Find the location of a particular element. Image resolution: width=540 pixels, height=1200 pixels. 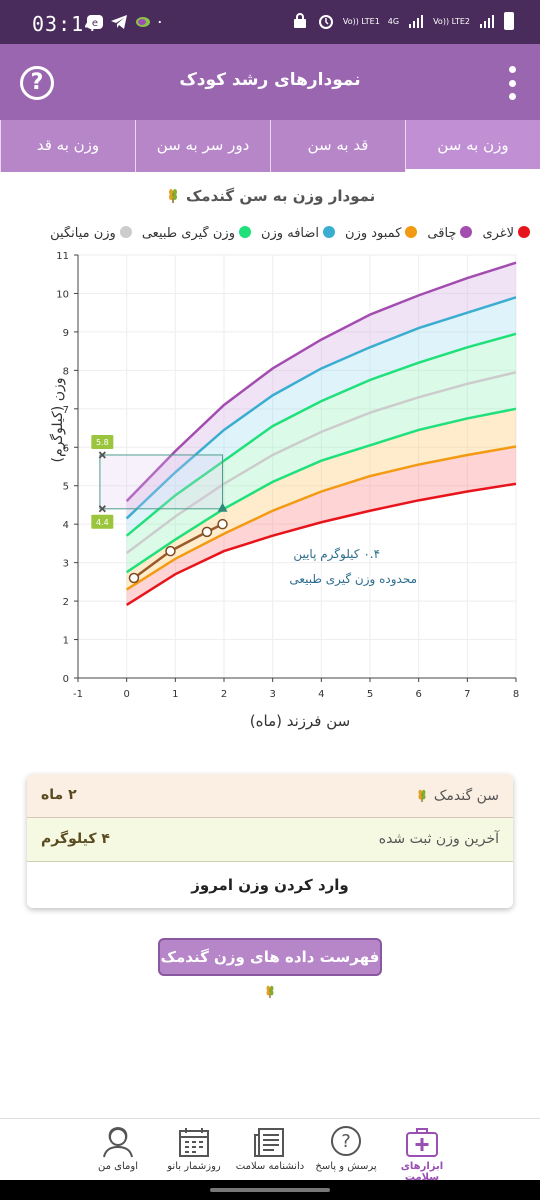

y-tick-label: 1 is located at coordinates (66, 641).